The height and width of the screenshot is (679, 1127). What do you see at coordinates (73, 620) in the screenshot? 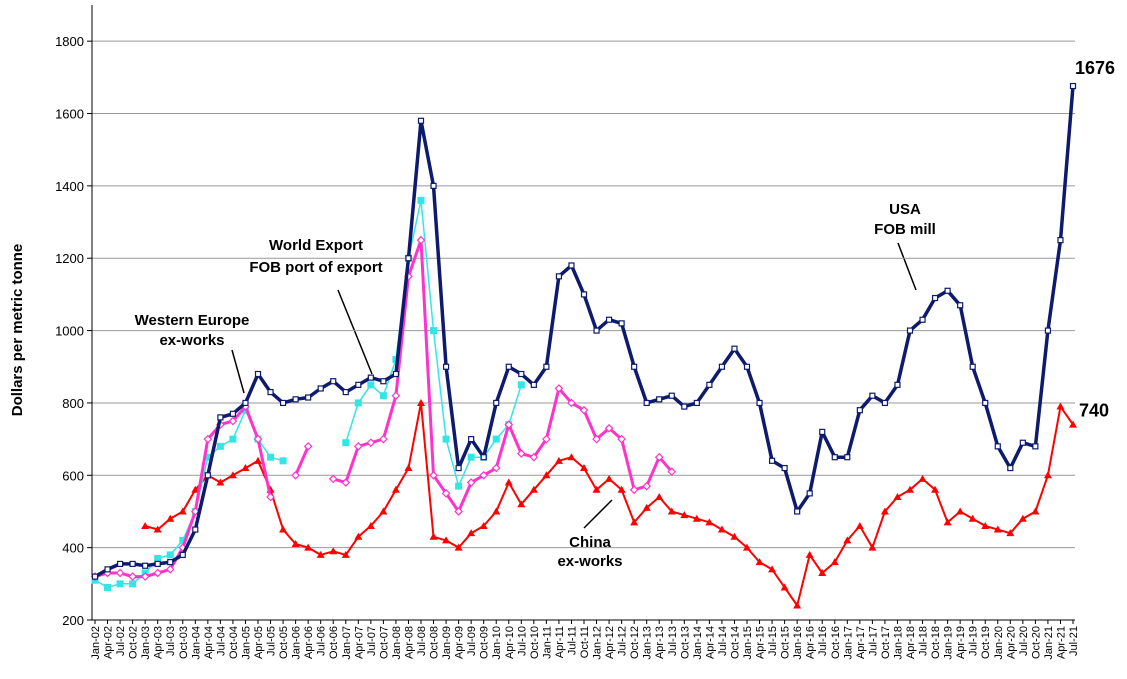
I see `y-tick-label: 200` at bounding box center [73, 620].